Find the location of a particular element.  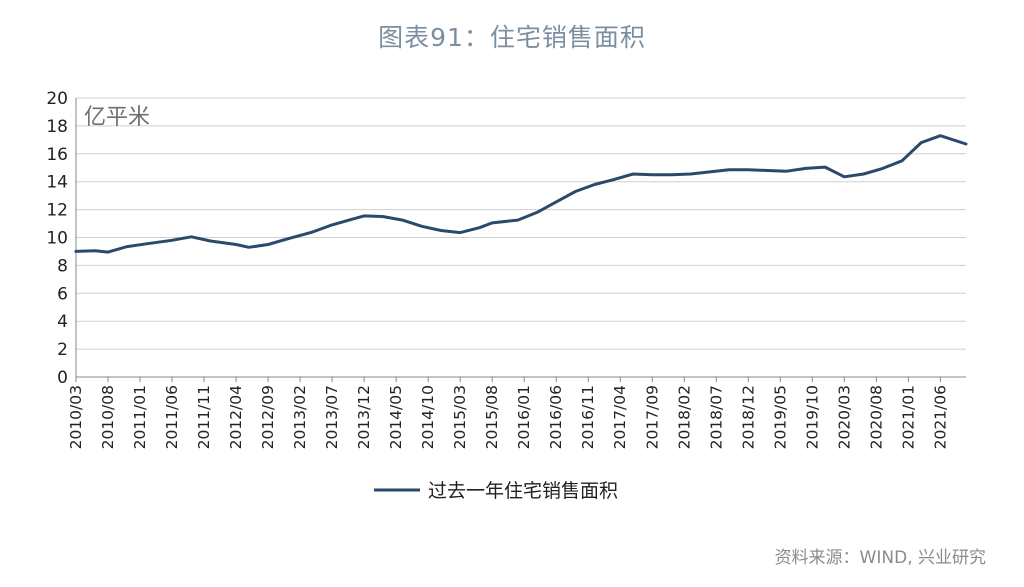

x-tick-label: 2016/11 is located at coordinates (588, 417).